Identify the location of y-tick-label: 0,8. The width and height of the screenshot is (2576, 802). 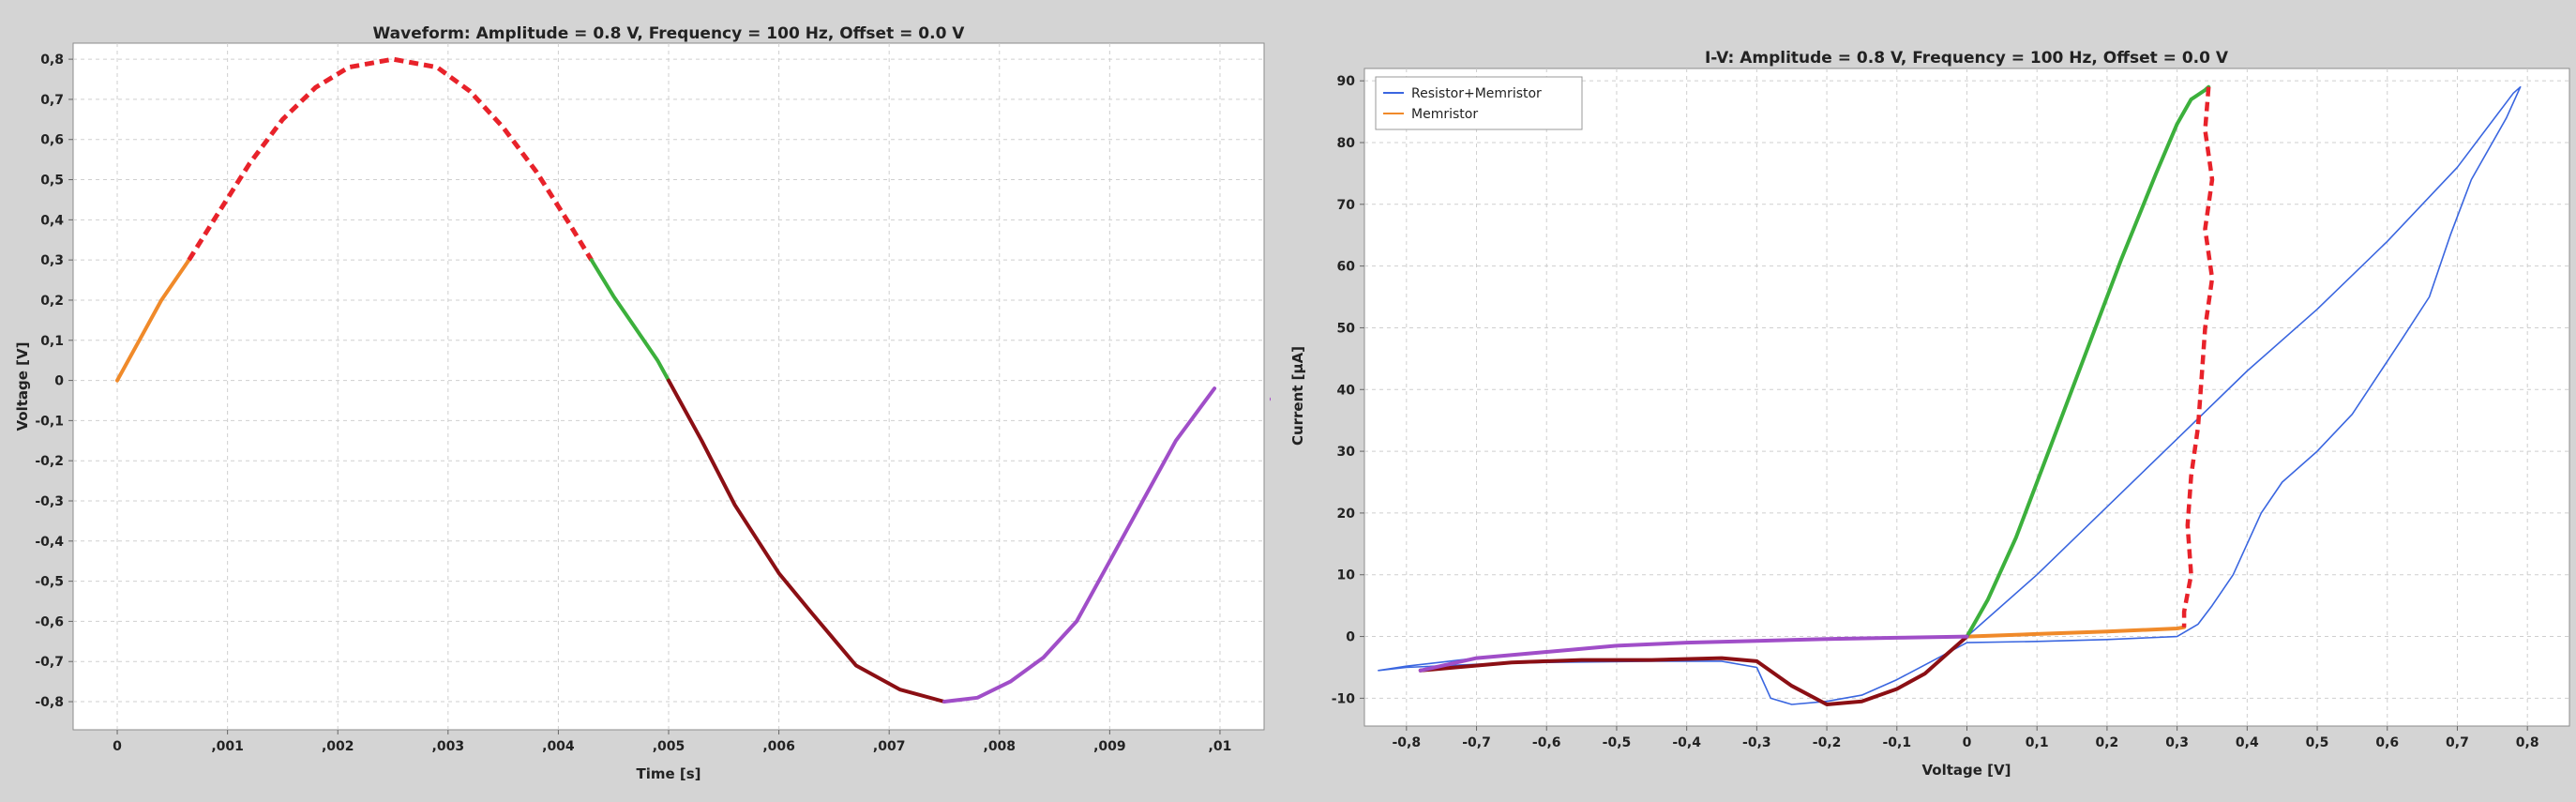
(52, 60).